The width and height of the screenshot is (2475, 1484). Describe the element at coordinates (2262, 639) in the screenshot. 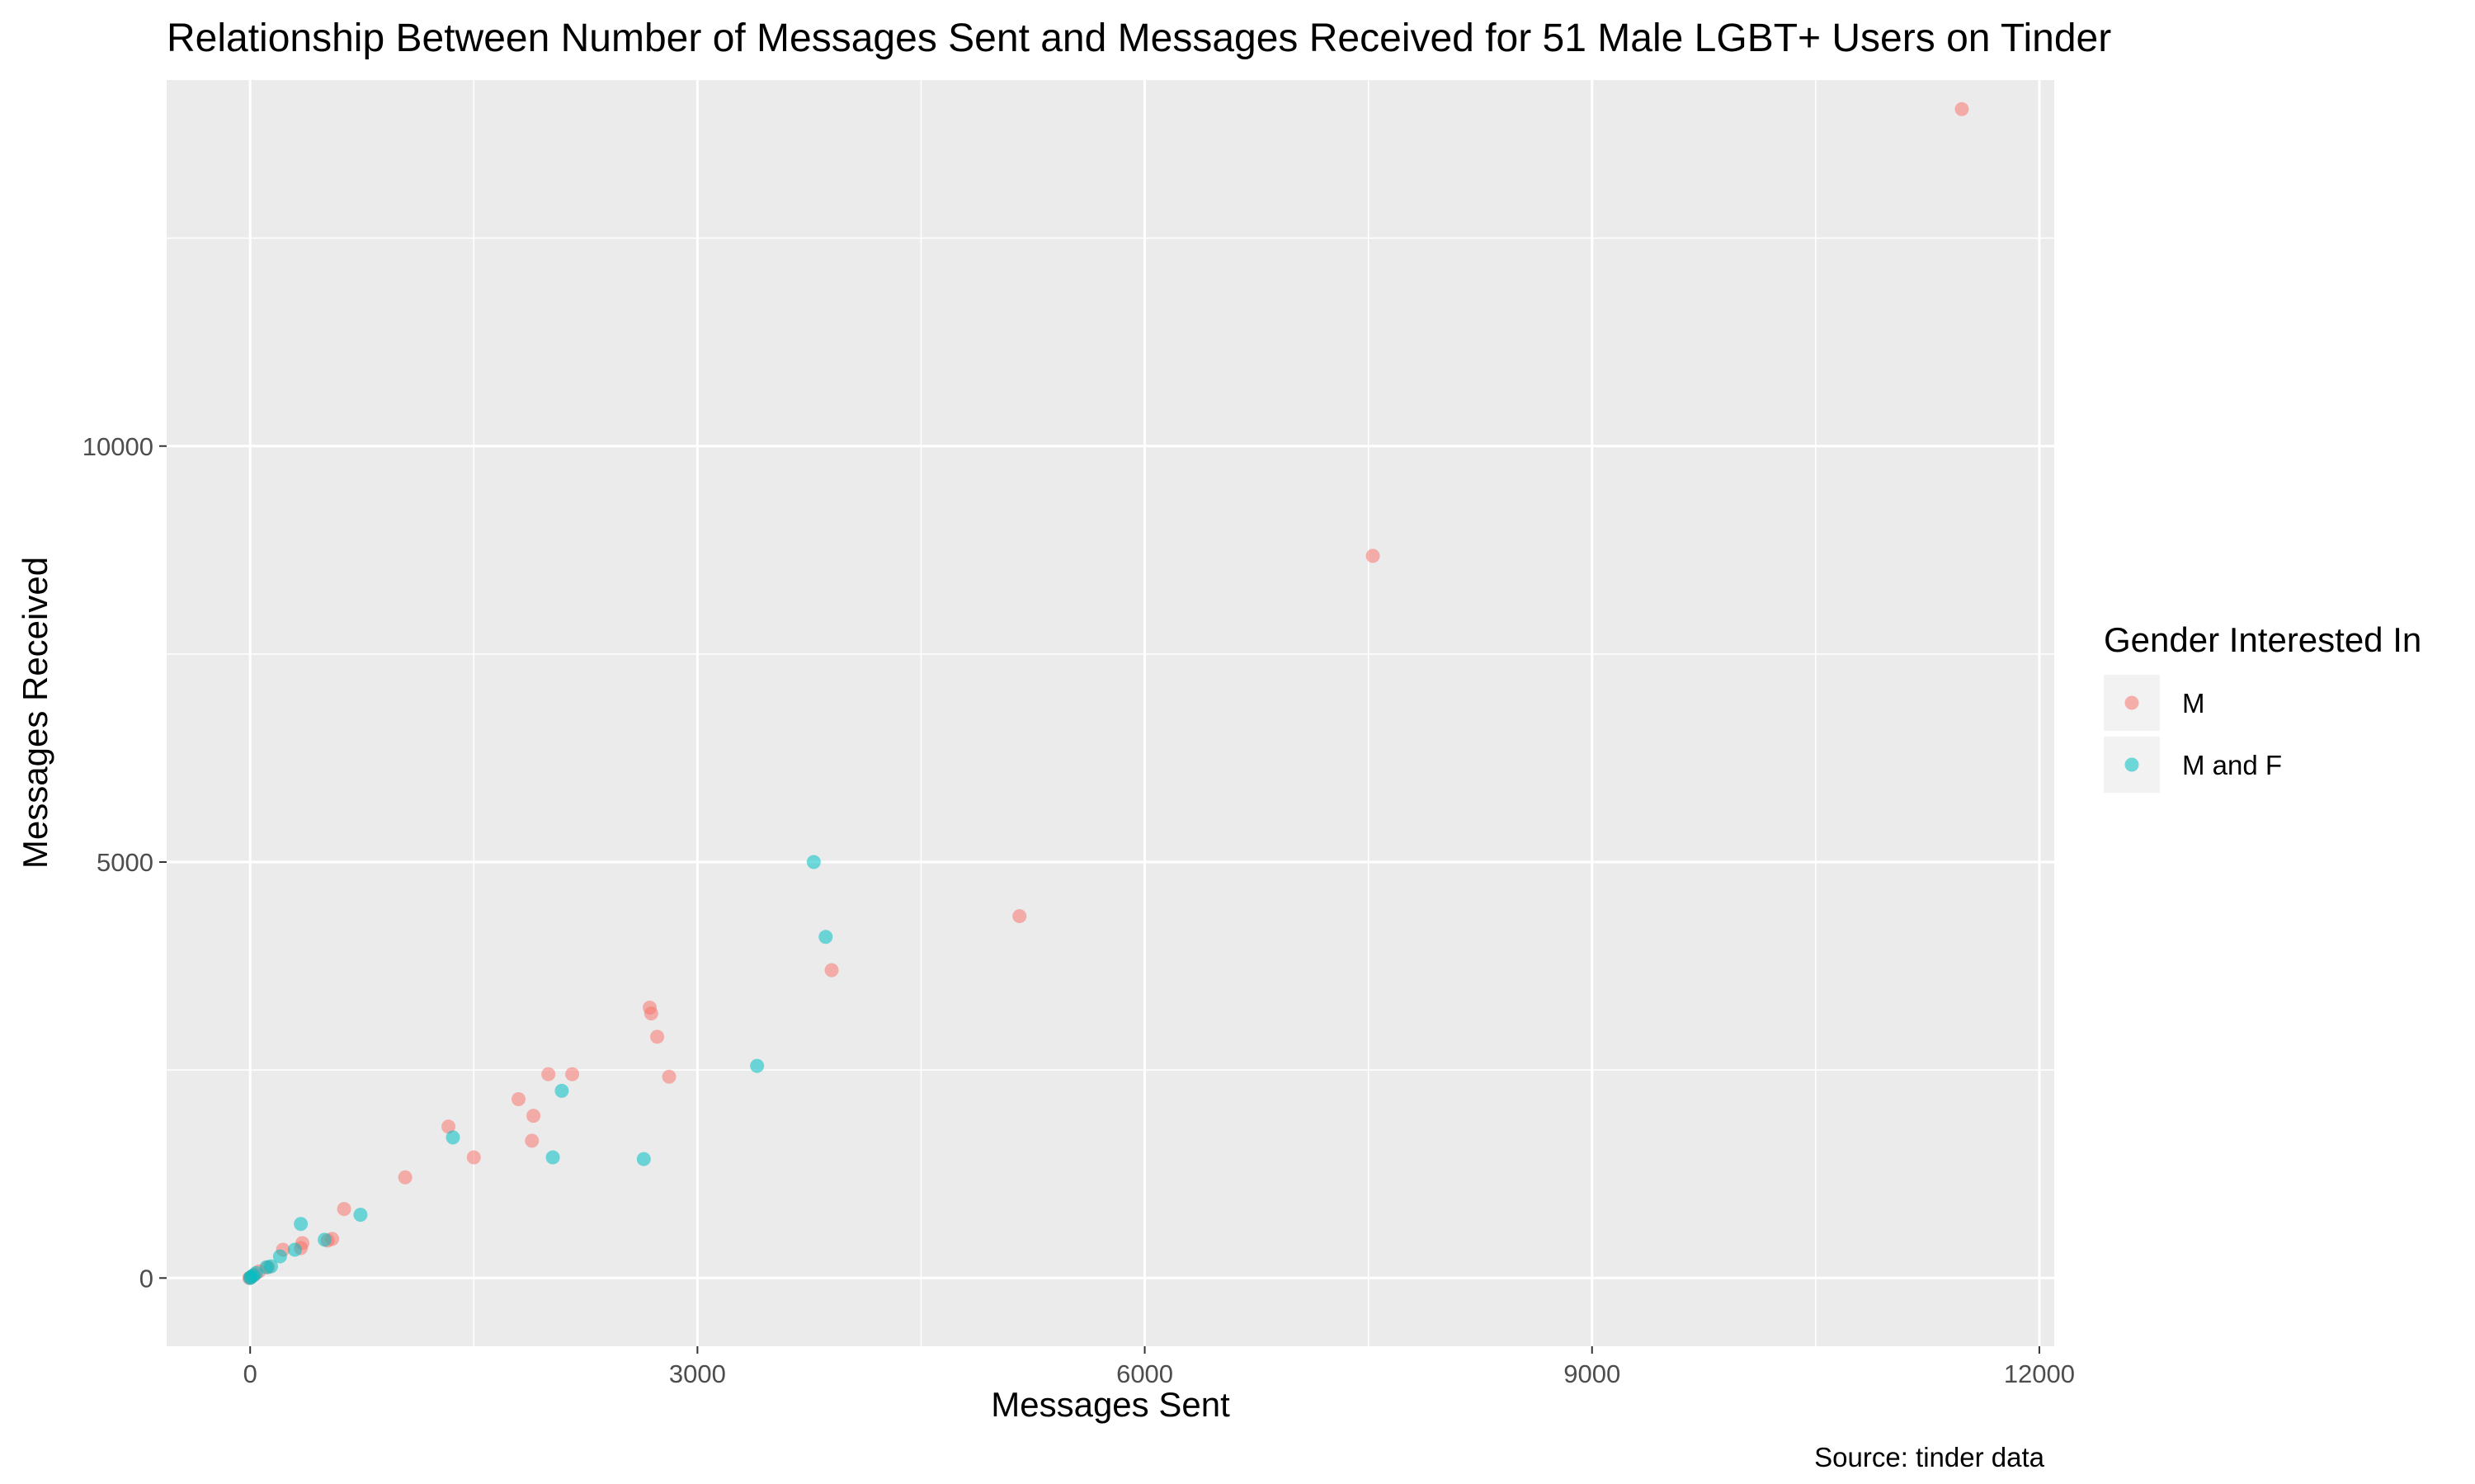

I see `legend-title: Gender Interested In` at that location.